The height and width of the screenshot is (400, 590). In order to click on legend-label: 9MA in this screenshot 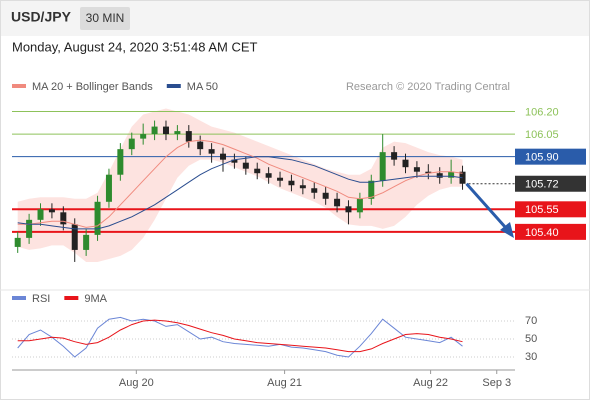, I will do `click(95, 299)`.